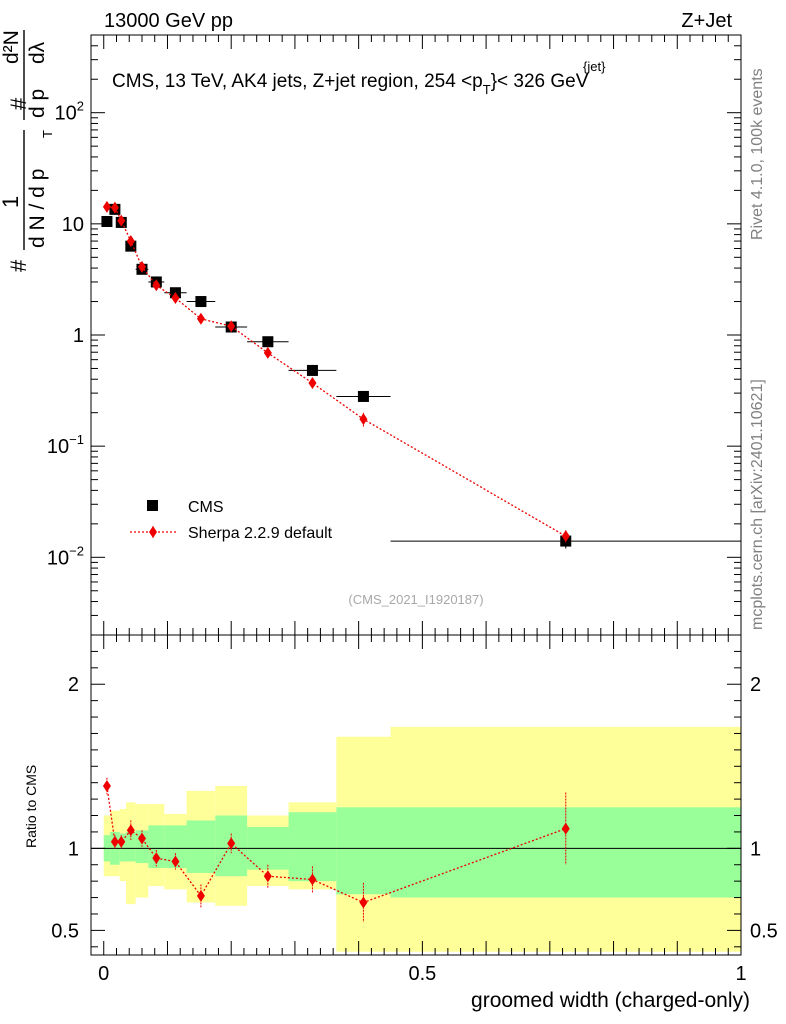  Describe the element at coordinates (594, 66) in the screenshot. I see `title-sup: {jet}` at that location.